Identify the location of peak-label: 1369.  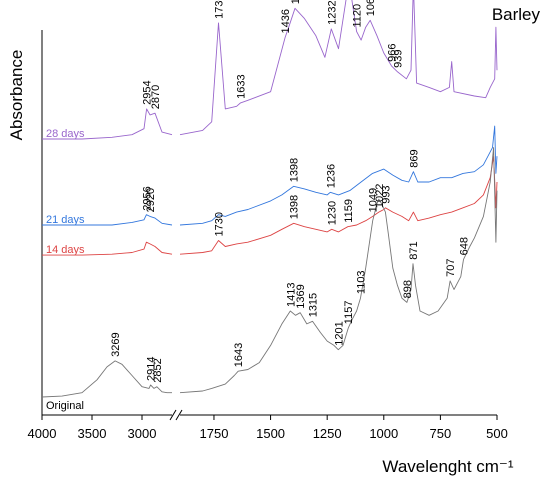
(301, 296).